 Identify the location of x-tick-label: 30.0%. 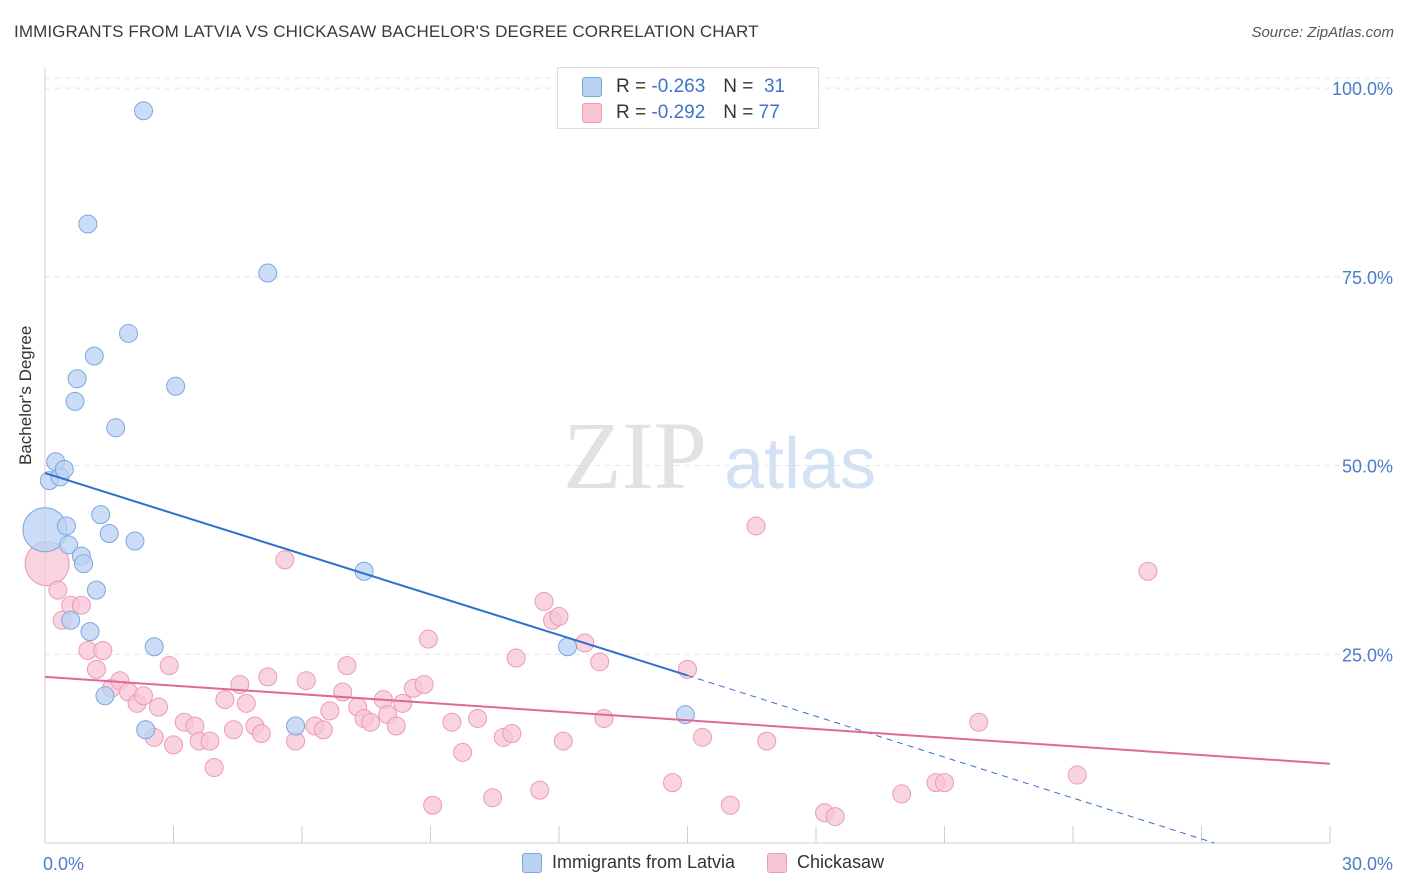
(1367, 864).